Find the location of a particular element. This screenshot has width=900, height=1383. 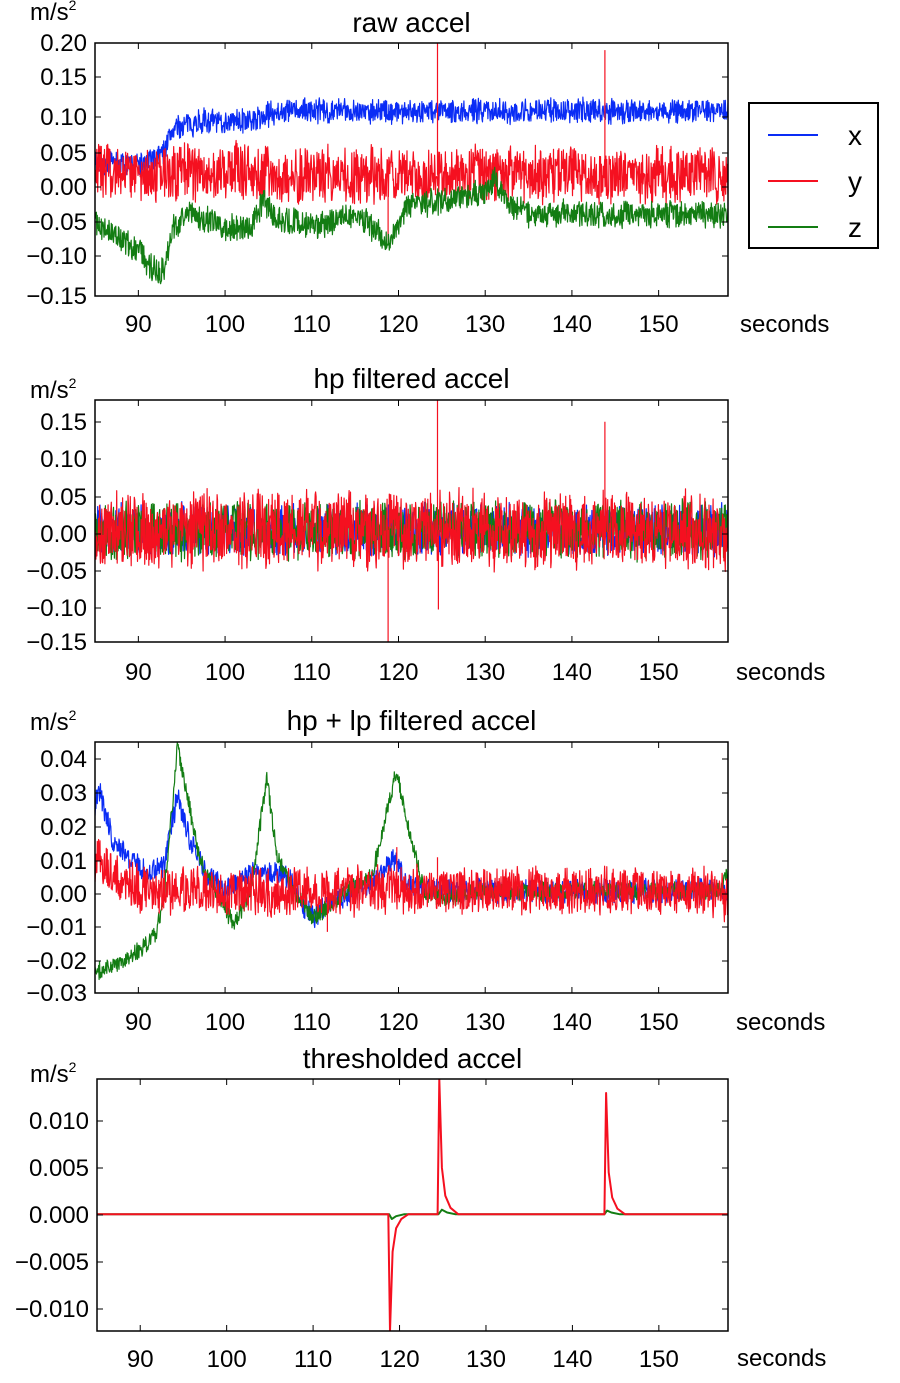

y-tick-label: −0.01 is located at coordinates (56, 927).